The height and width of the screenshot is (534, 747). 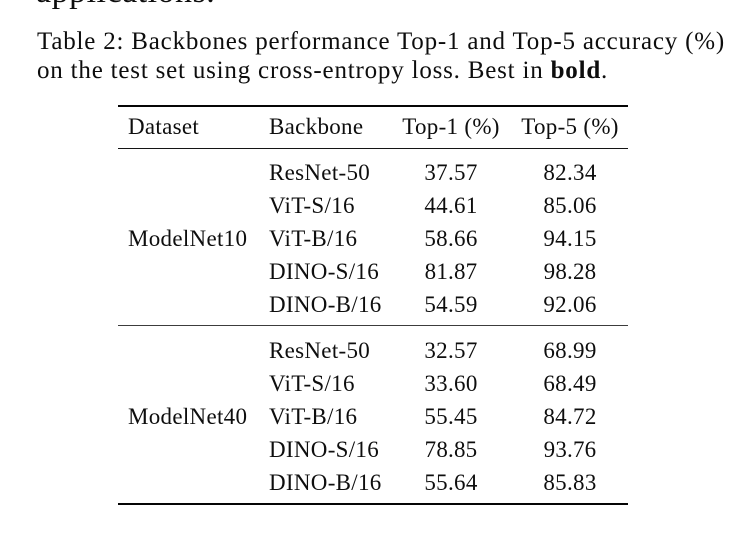 I want to click on top1-cell-best: 81.87, so click(x=451, y=271).